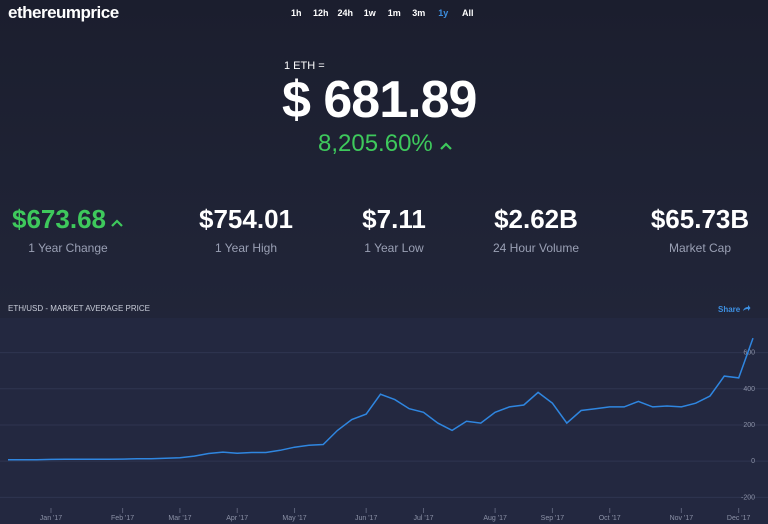  What do you see at coordinates (536, 248) in the screenshot?
I see `stat-label: 24 Hour Volume` at bounding box center [536, 248].